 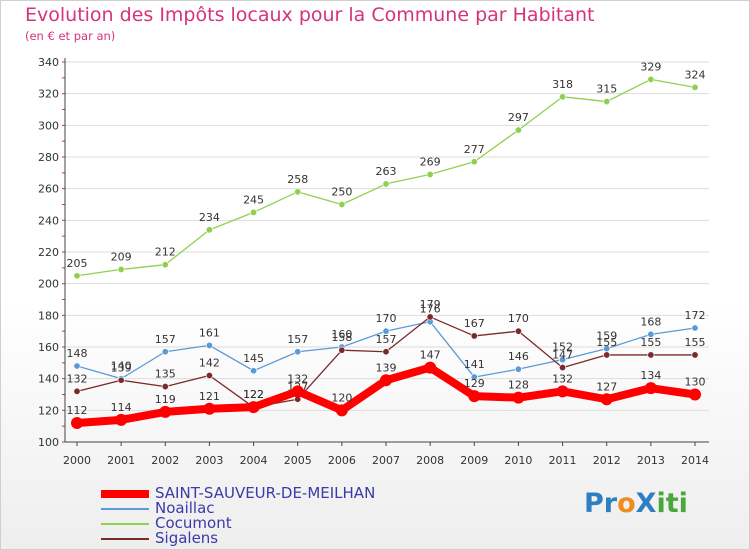 I want to click on data-label: 121, so click(x=209, y=396).